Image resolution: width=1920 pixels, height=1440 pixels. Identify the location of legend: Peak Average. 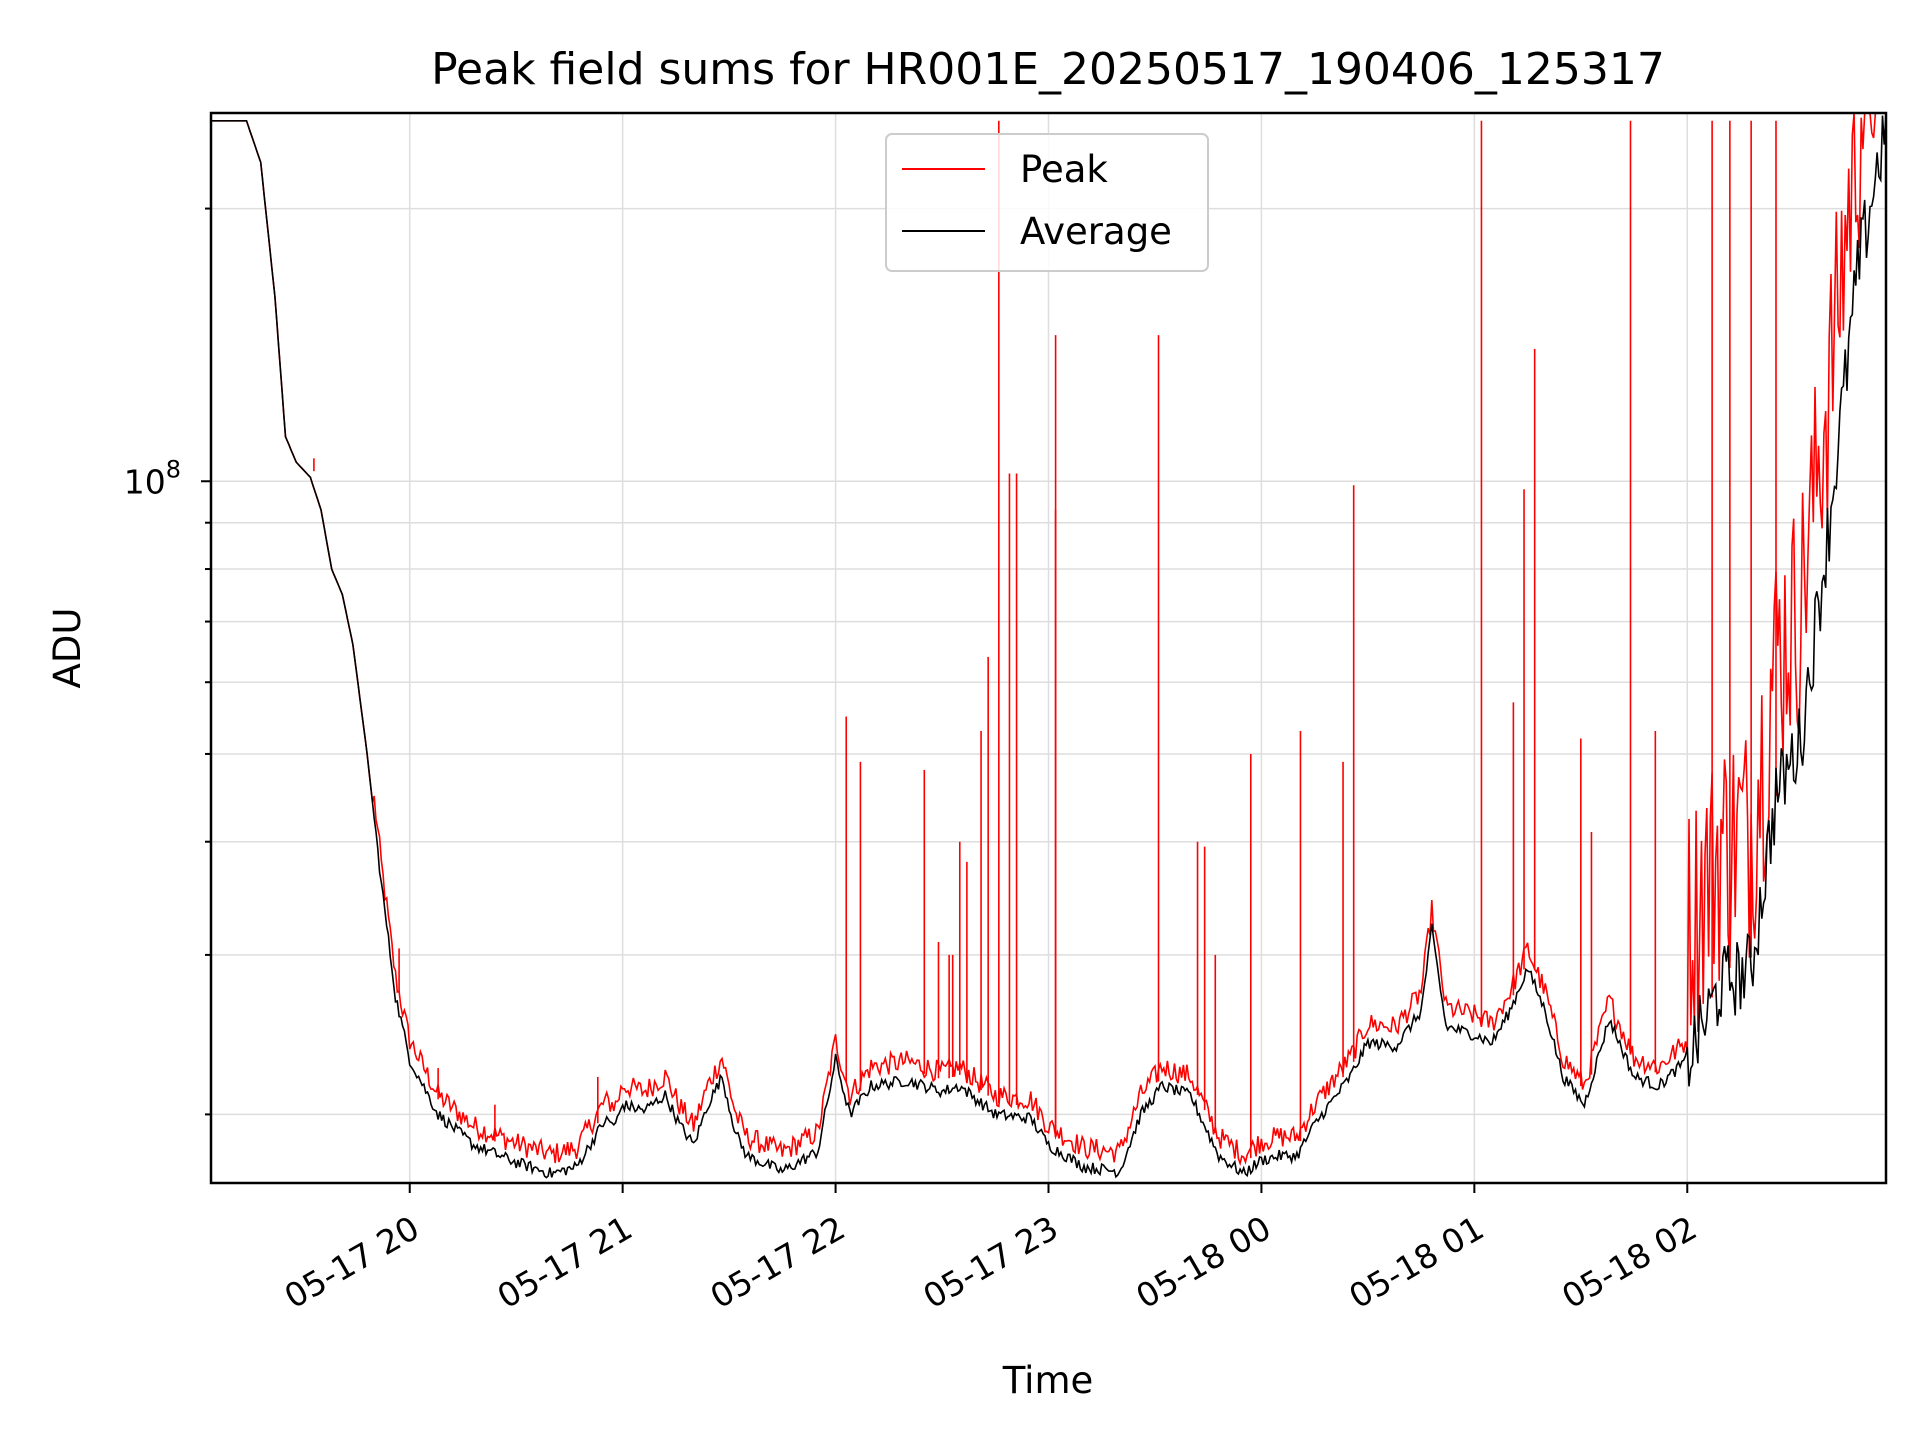
(1047, 202).